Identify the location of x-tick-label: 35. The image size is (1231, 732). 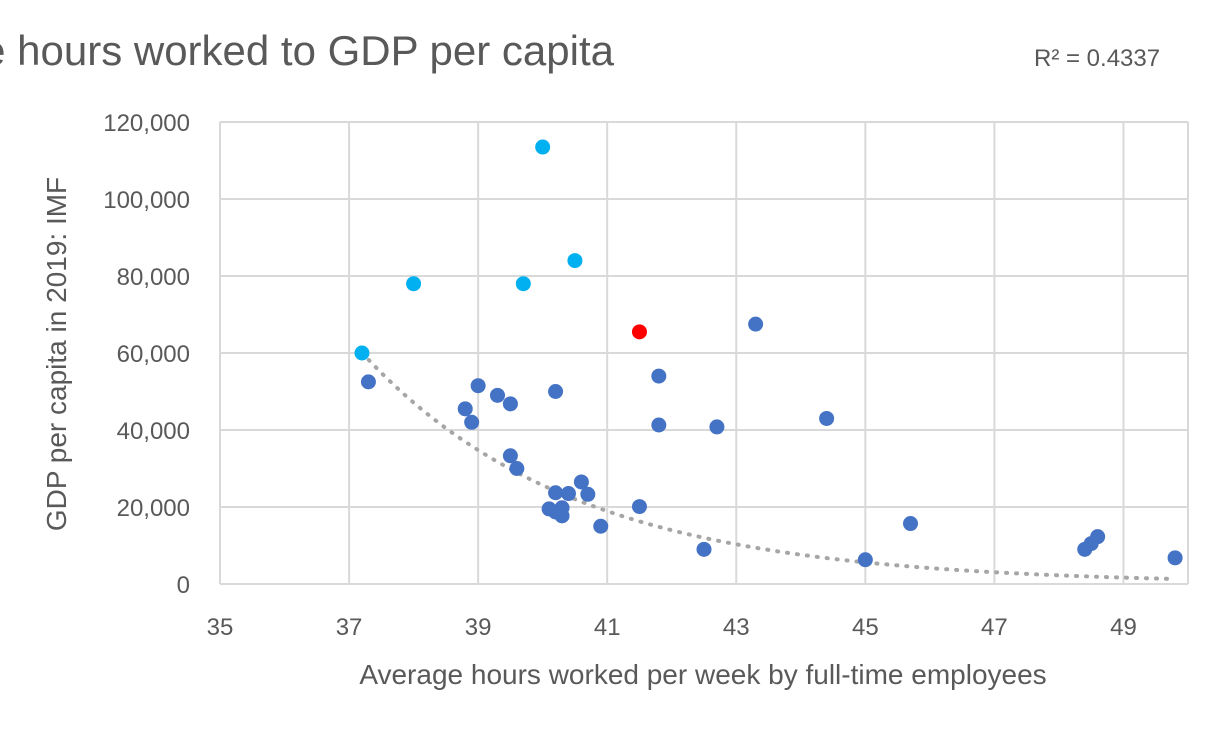
(220, 627).